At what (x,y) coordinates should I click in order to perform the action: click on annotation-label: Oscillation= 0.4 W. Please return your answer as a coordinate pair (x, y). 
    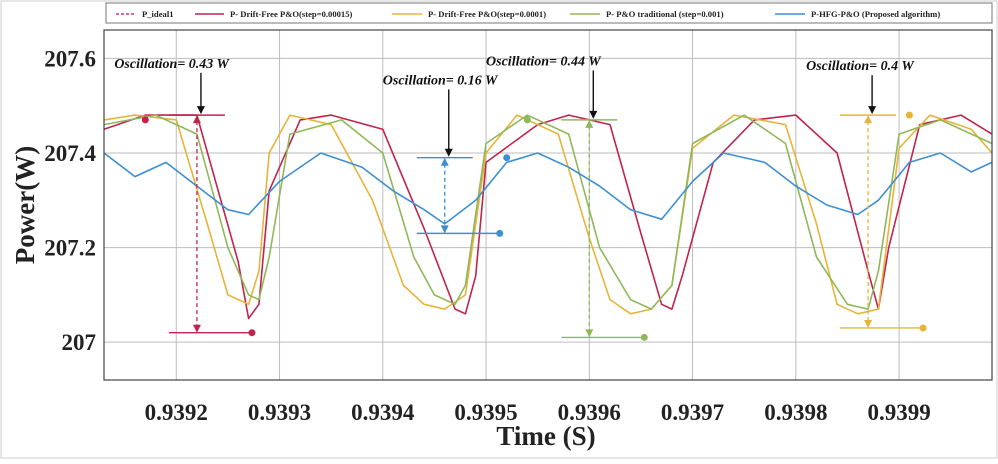
    Looking at the image, I should click on (860, 66).